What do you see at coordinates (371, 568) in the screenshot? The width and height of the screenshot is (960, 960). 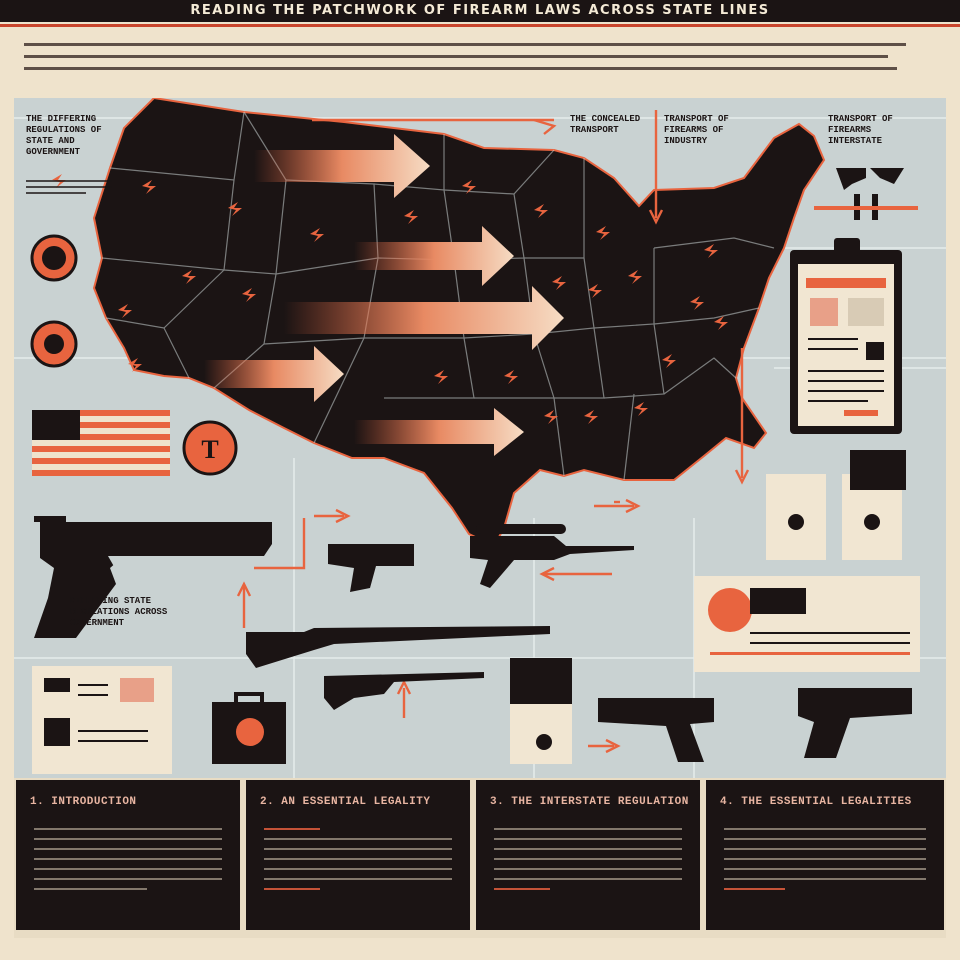 I see `pistol-small` at bounding box center [371, 568].